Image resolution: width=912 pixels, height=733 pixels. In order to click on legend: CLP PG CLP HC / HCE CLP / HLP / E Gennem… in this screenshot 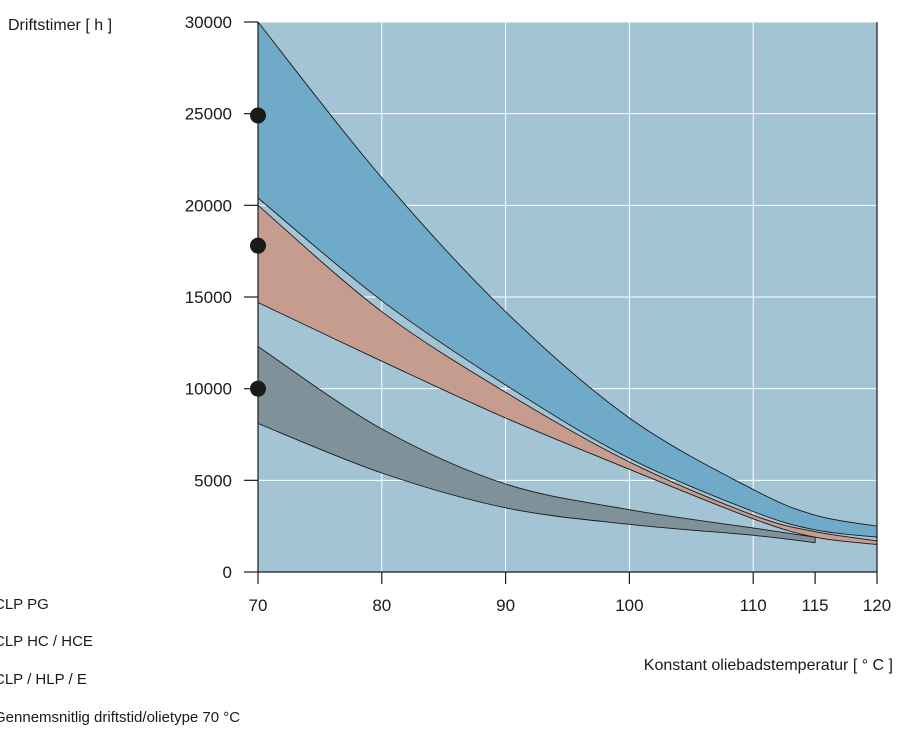, I will do `click(120, 661)`.